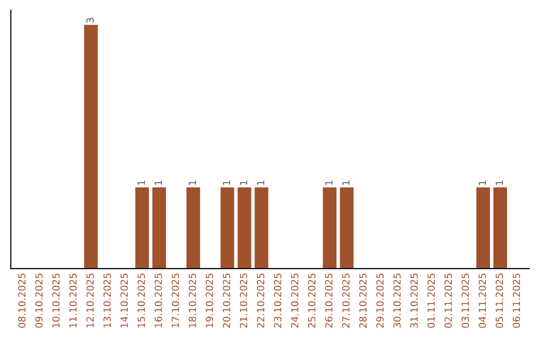 This screenshot has height=340, width=540. Describe the element at coordinates (176, 301) in the screenshot. I see `x-tick-label: 17.10.2025` at that location.